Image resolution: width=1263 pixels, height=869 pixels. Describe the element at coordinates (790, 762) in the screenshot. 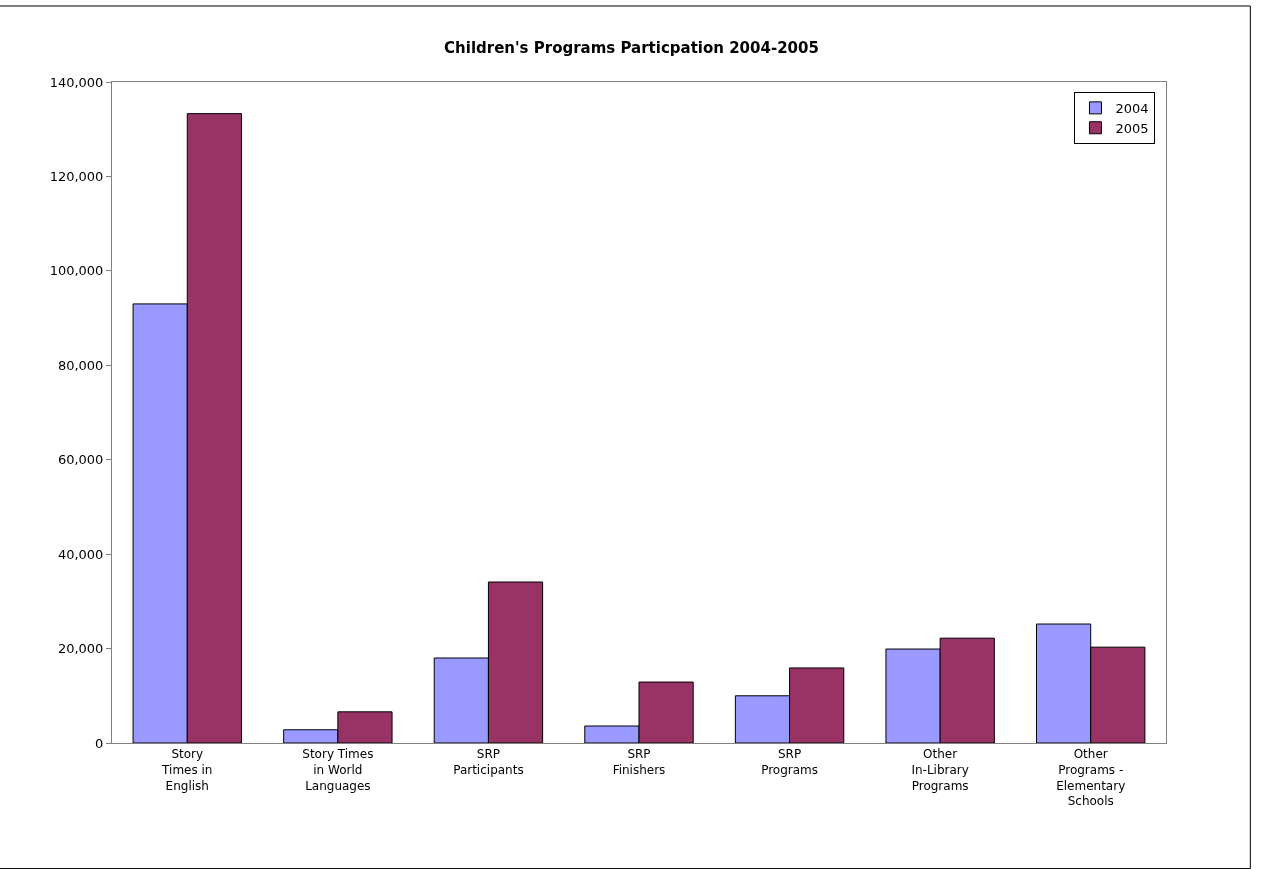

I see `x-tick-label: SRP Programs` at that location.